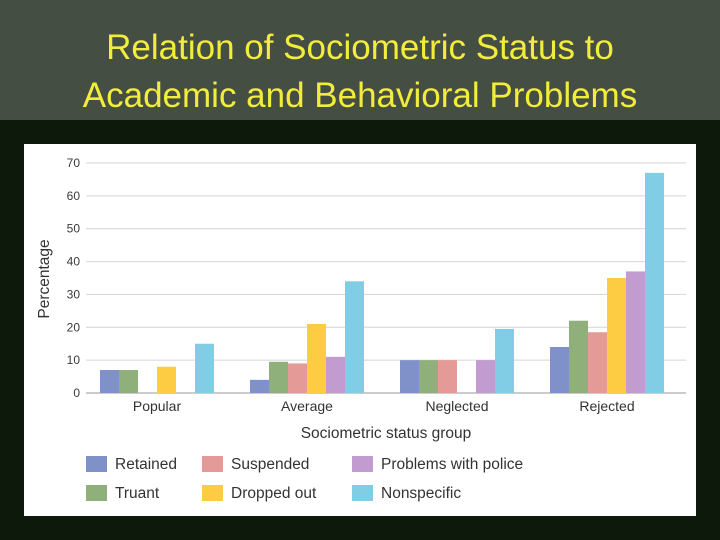  What do you see at coordinates (447, 376) in the screenshot?
I see `bar-suspended-neglected` at bounding box center [447, 376].